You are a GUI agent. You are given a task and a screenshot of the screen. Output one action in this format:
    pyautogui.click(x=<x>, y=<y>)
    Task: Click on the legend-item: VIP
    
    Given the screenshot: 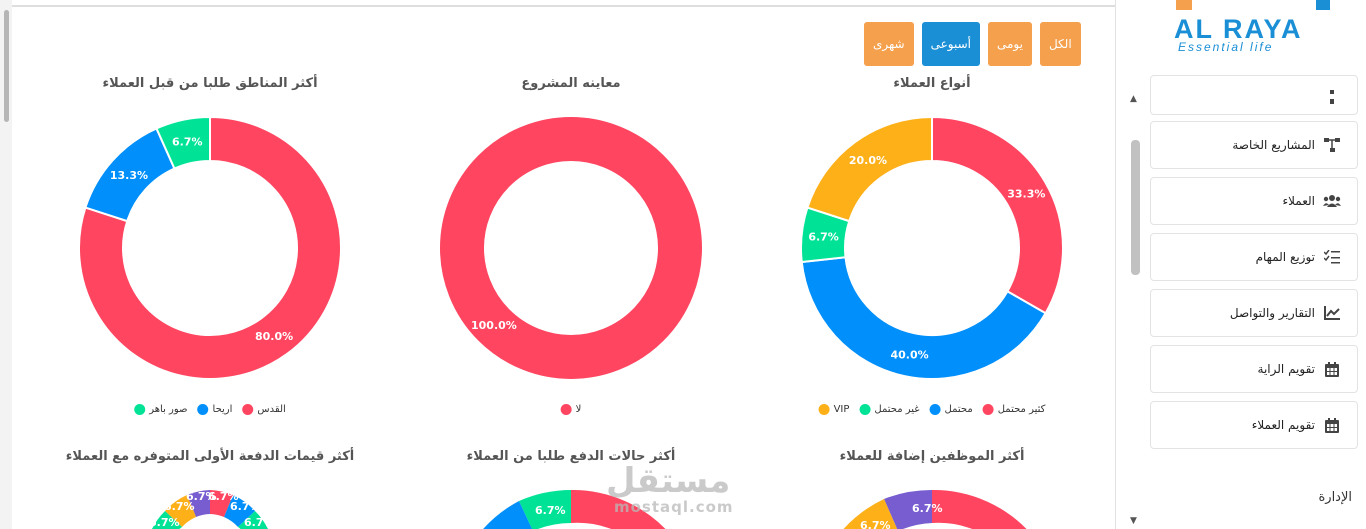 What is the action you would take?
    pyautogui.click(x=834, y=409)
    